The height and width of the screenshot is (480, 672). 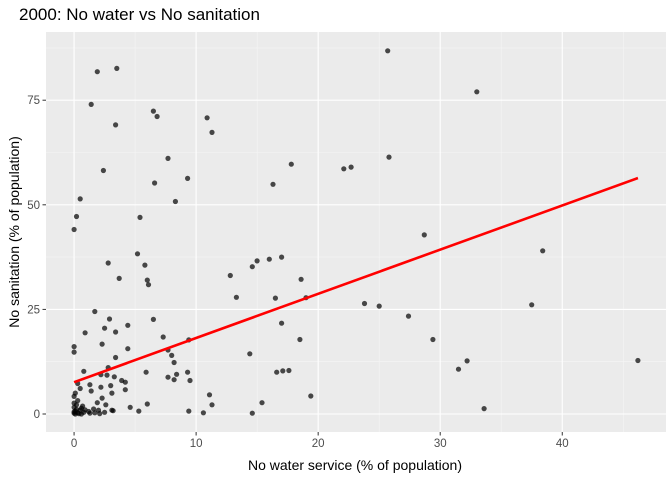 What do you see at coordinates (14, 231) in the screenshot?
I see `y-axis-title: No sanitation (% of population)` at bounding box center [14, 231].